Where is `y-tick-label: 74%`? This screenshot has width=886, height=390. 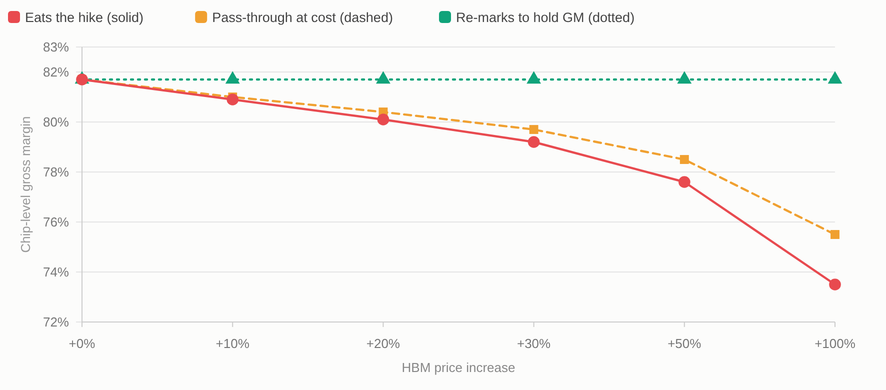
y-tick-label: 74% is located at coordinates (56, 272).